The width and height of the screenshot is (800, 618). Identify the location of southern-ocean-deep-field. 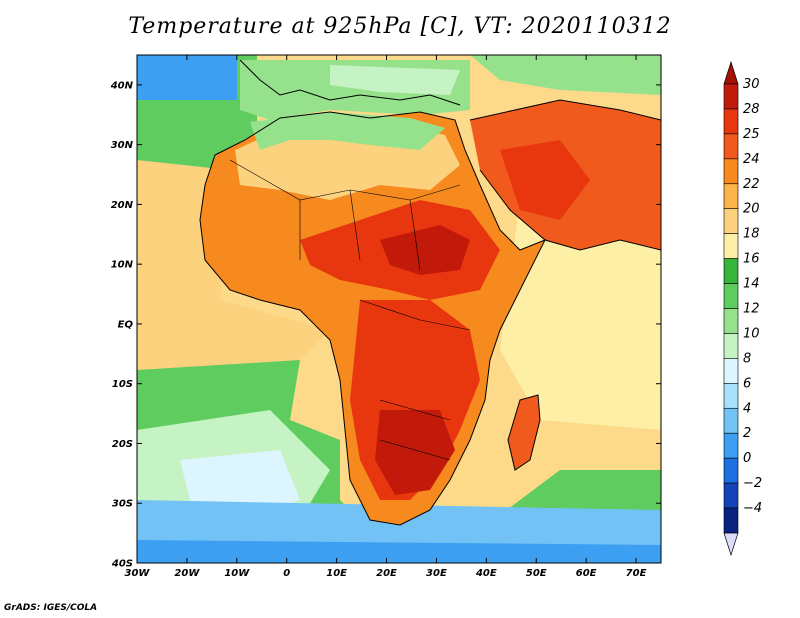
(399, 551).